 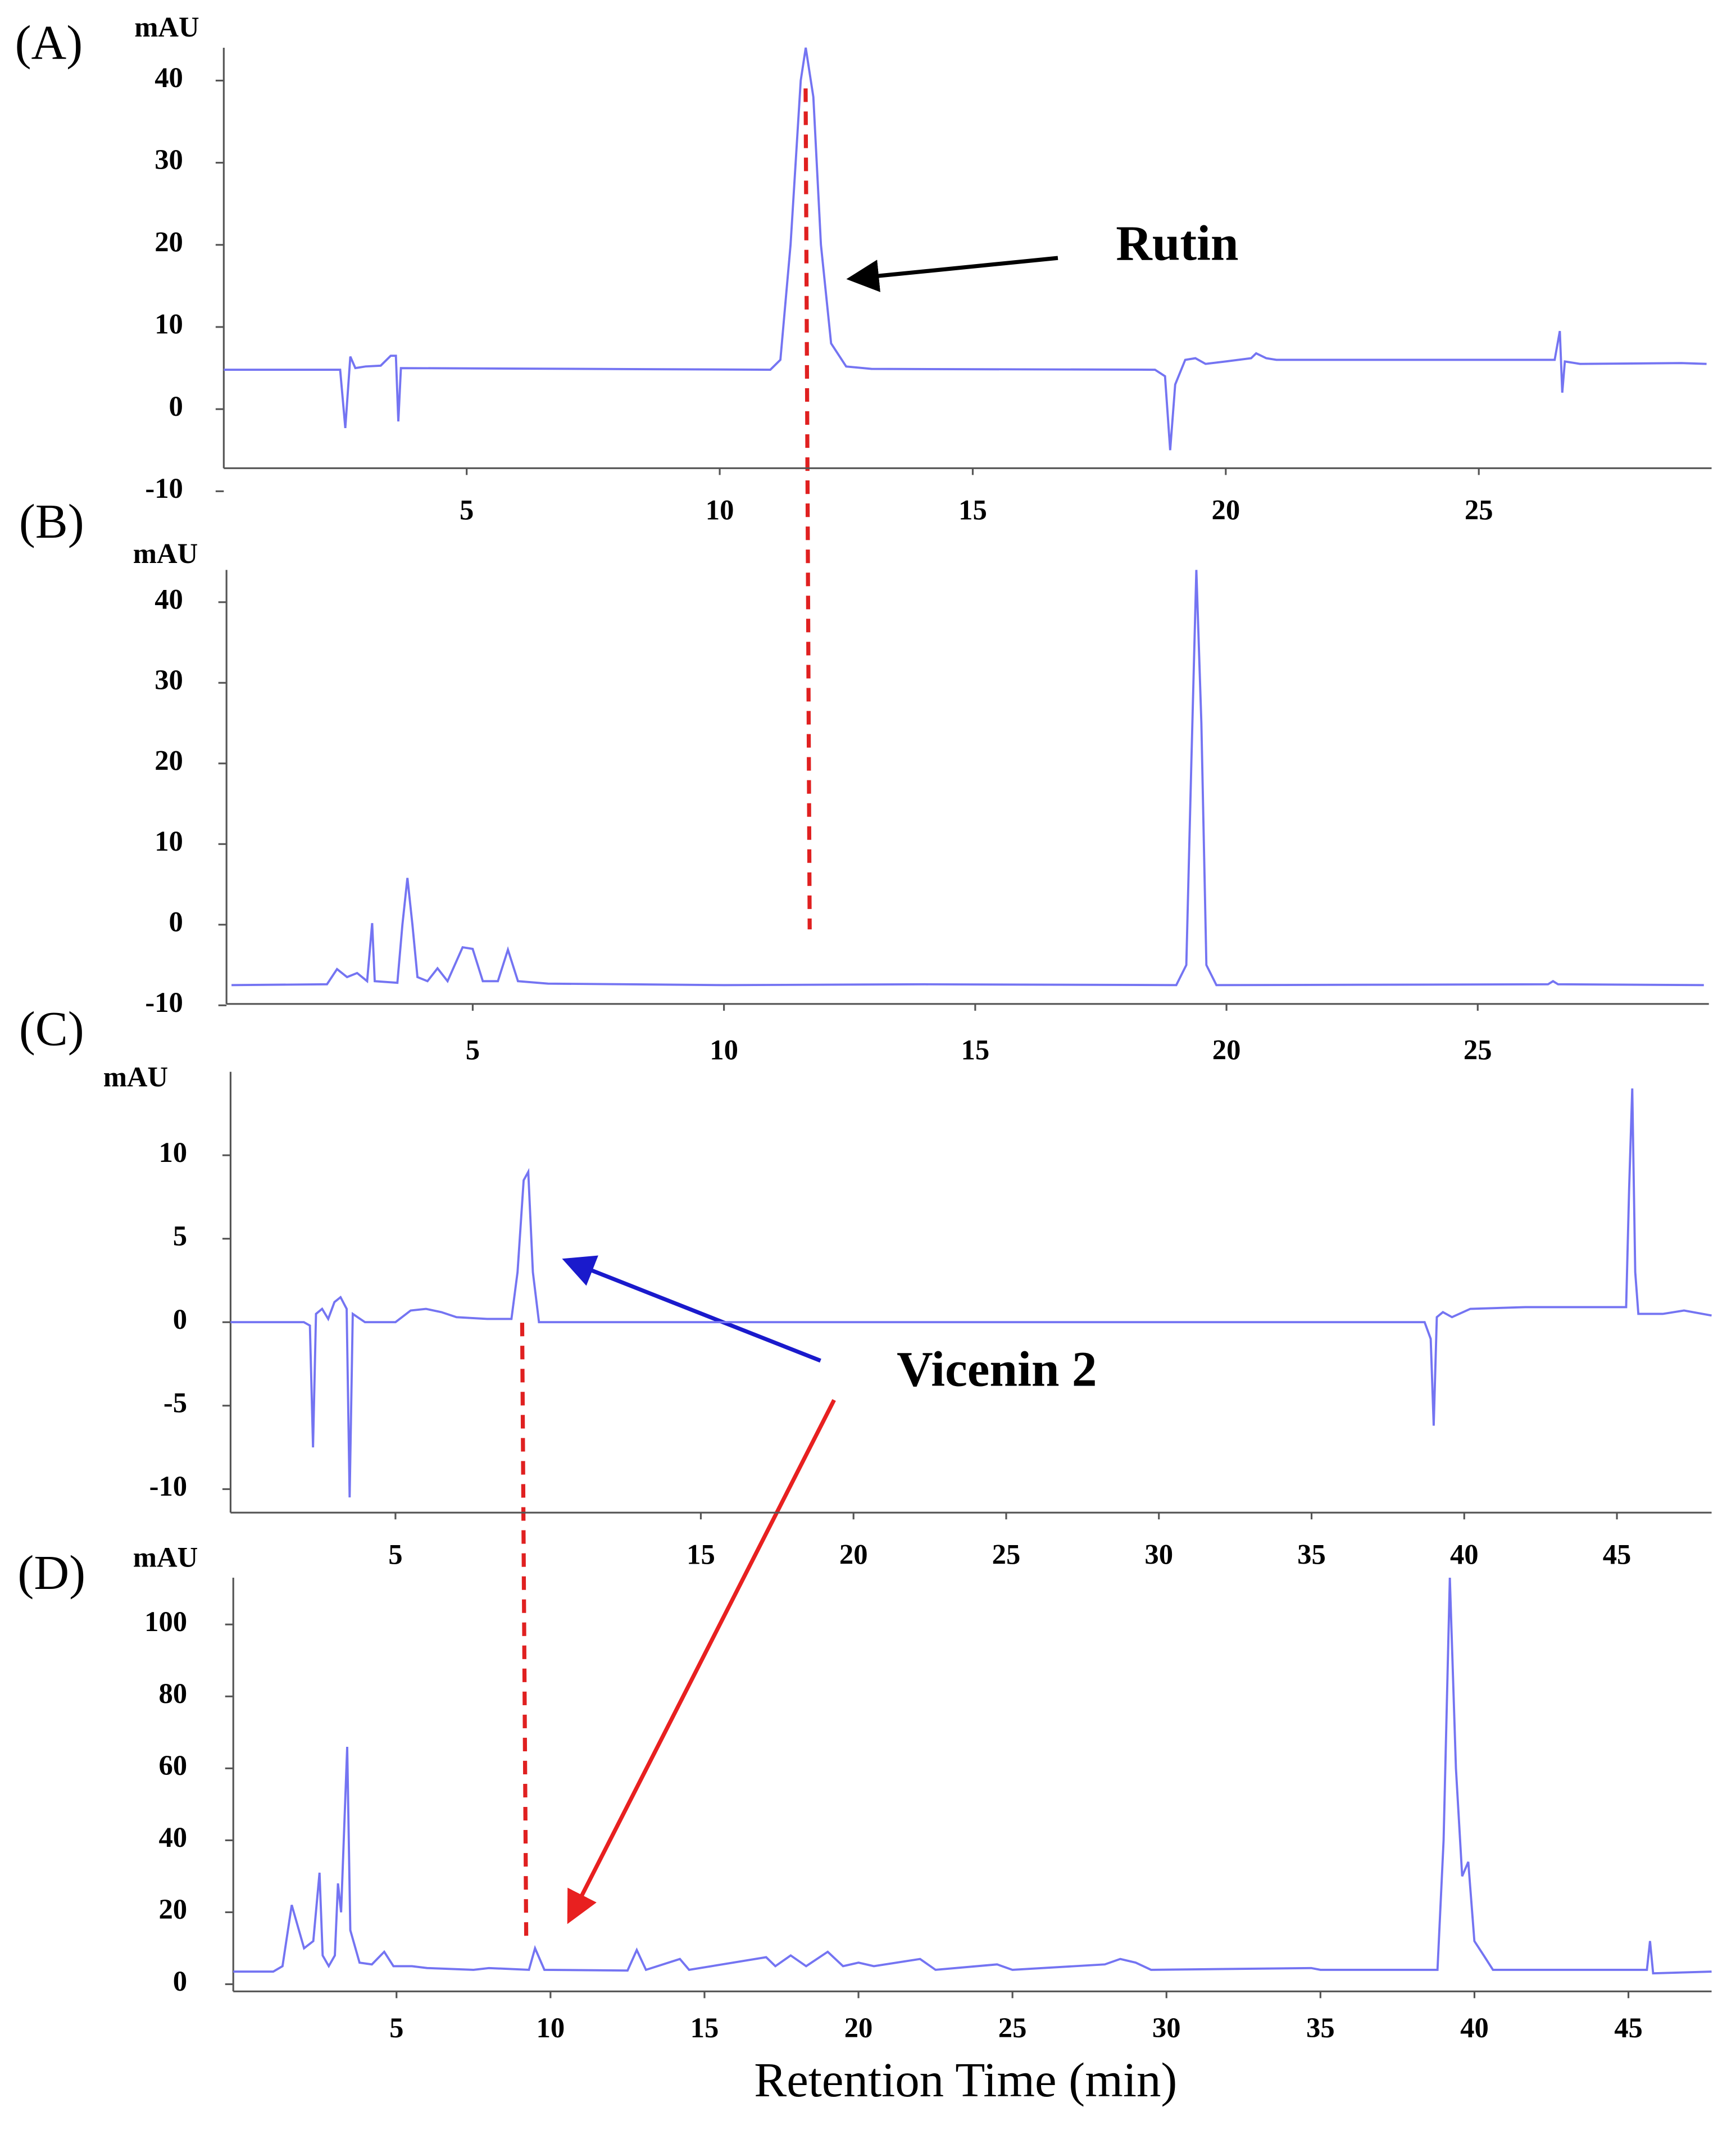 What do you see at coordinates (172, 1765) in the screenshot?
I see `y-tick-label: 60` at bounding box center [172, 1765].